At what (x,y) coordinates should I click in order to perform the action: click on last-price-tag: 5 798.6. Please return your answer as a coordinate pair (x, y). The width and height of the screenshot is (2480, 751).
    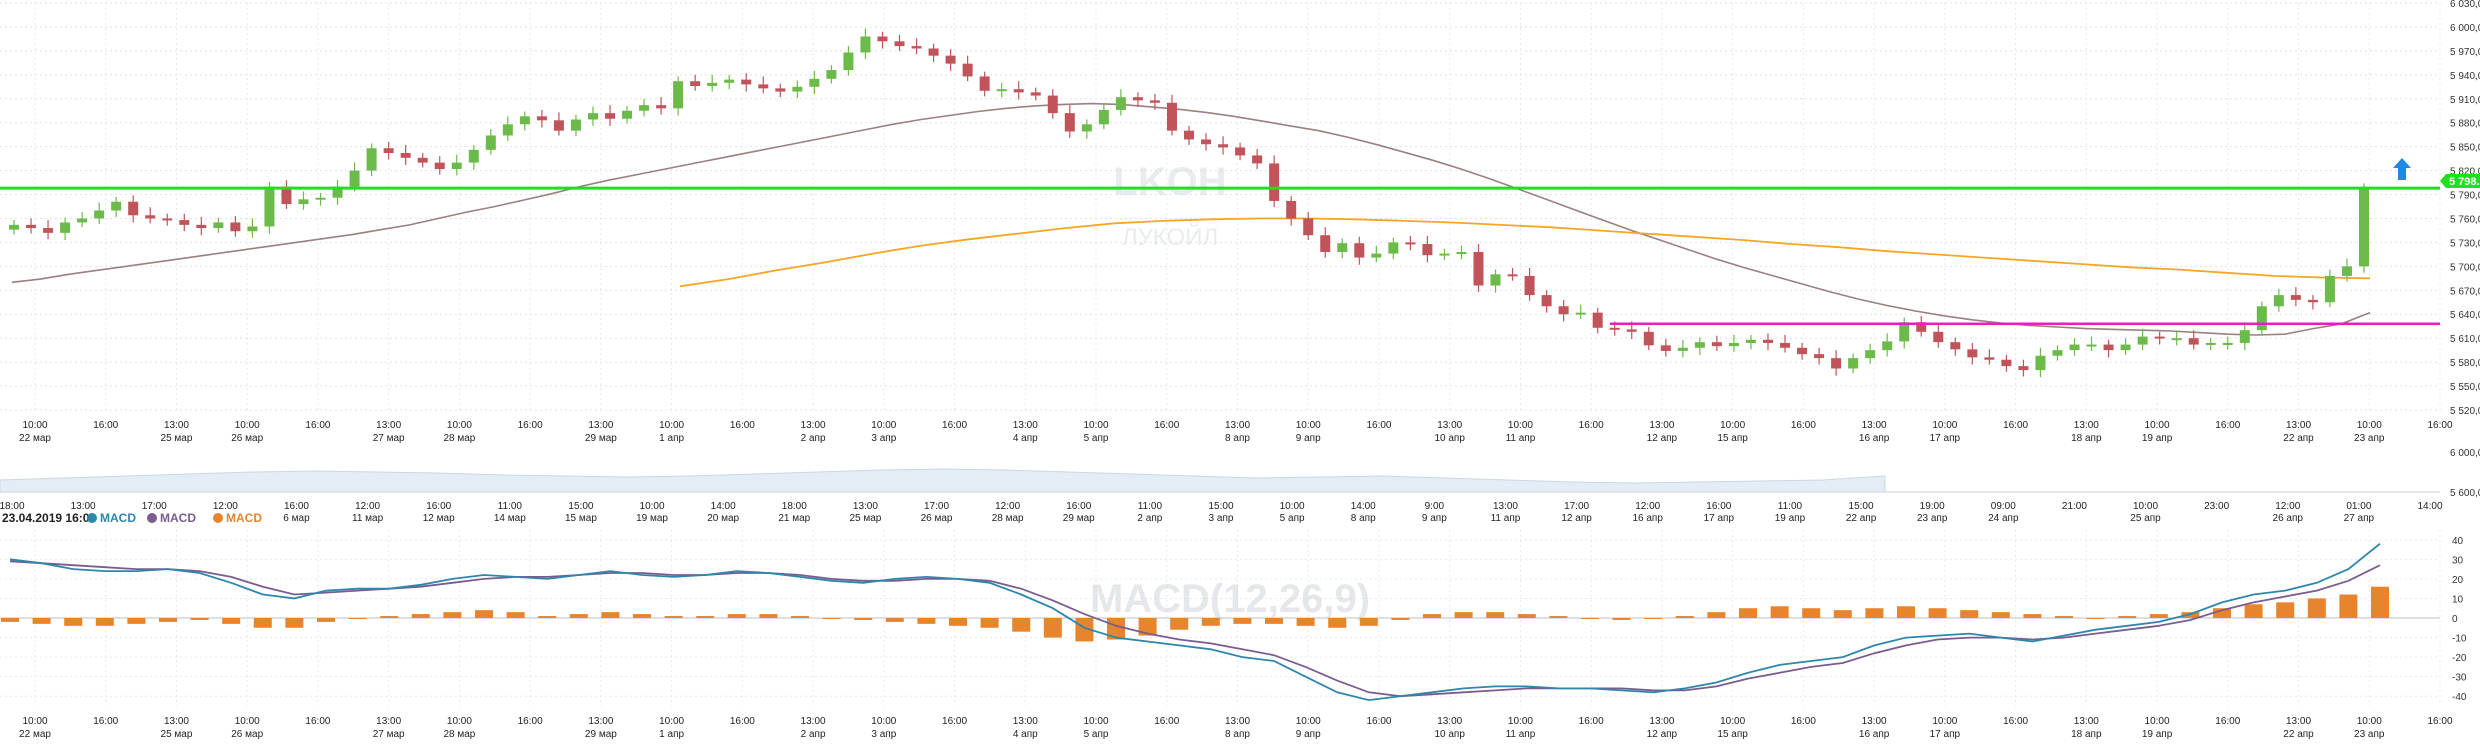
    Looking at the image, I should click on (2436, 173).